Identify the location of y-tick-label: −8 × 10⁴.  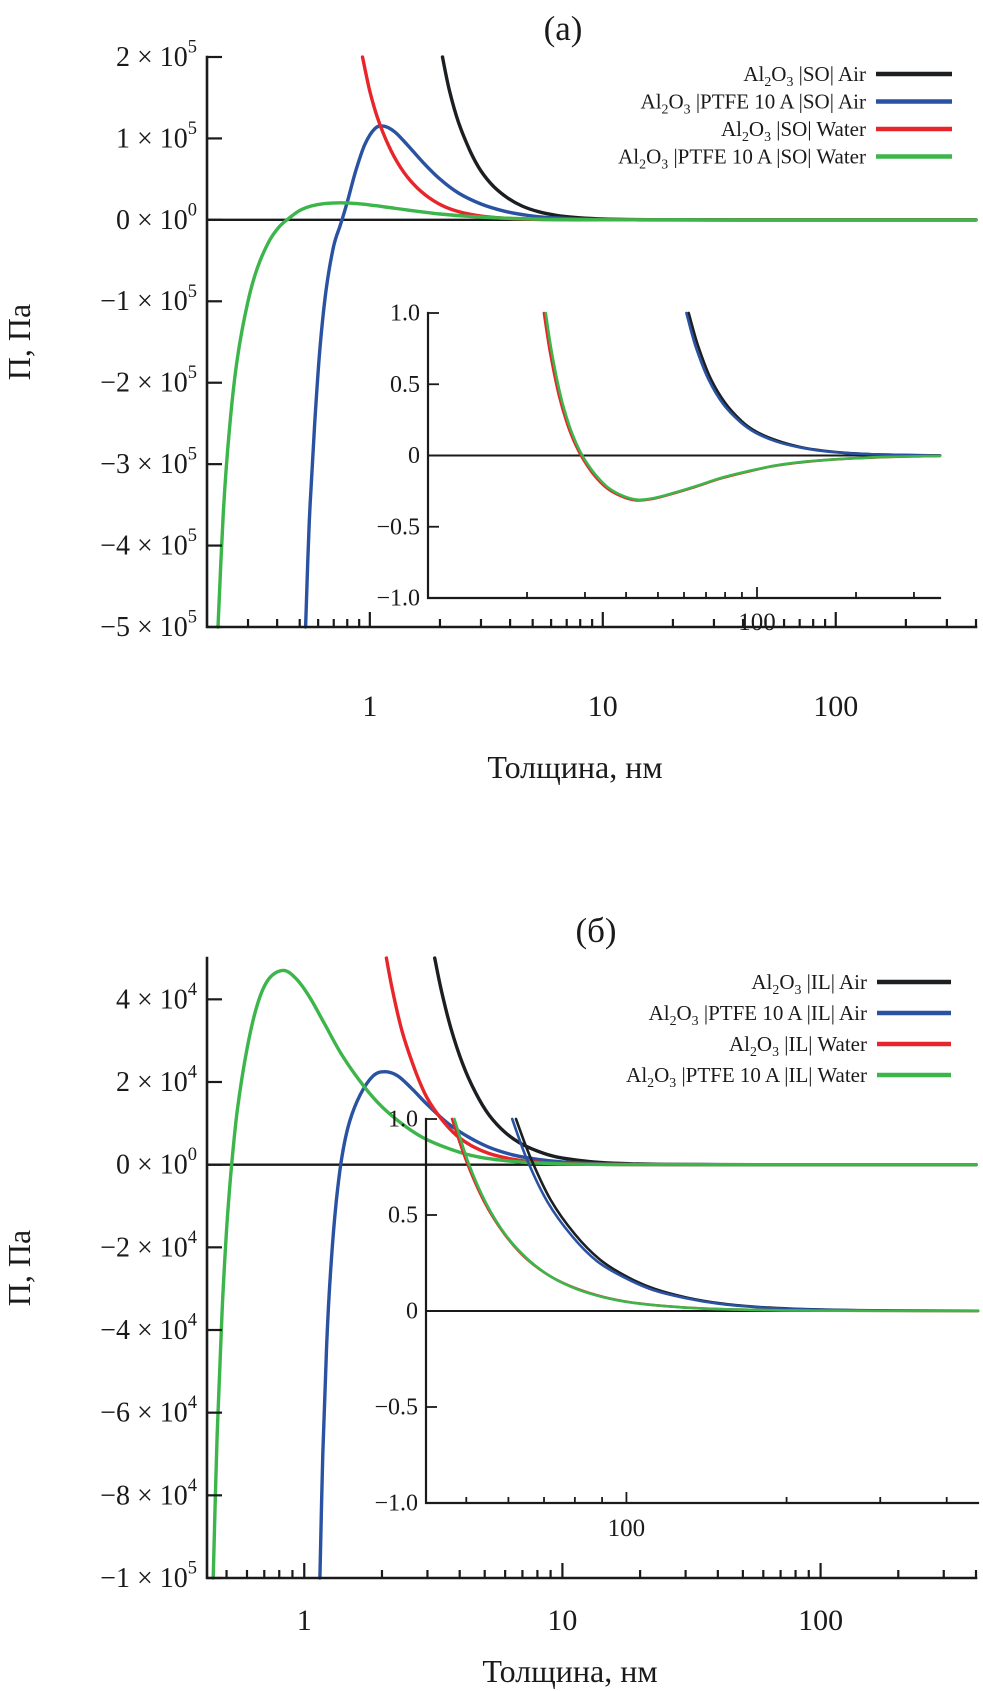
(148, 1493).